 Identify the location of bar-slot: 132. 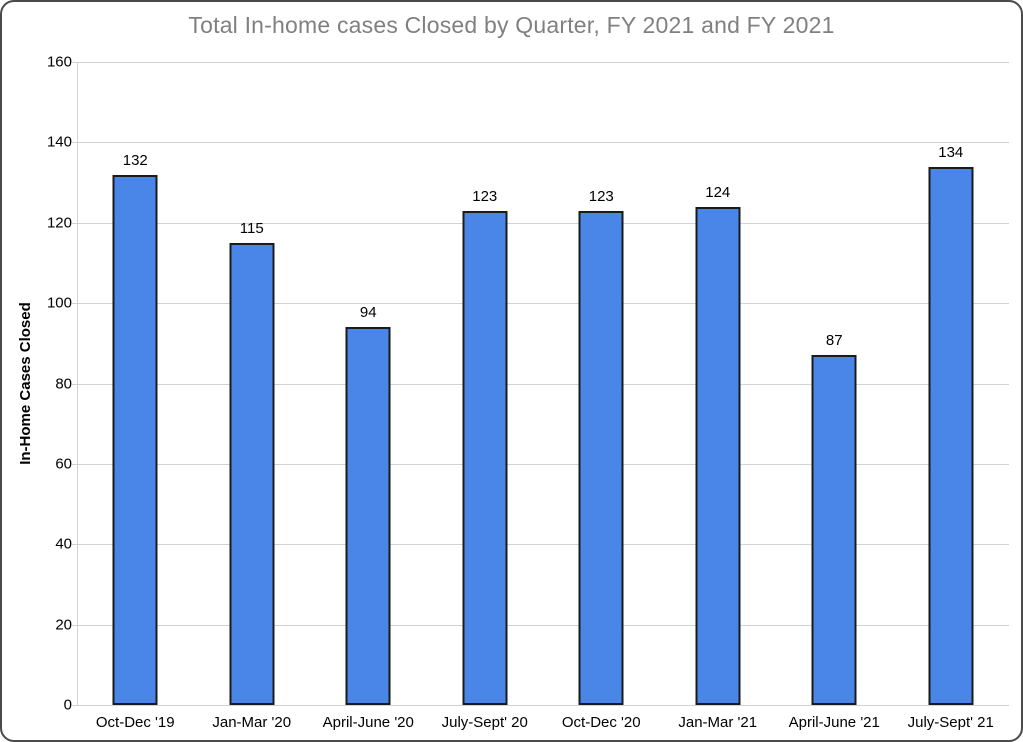
(135, 383).